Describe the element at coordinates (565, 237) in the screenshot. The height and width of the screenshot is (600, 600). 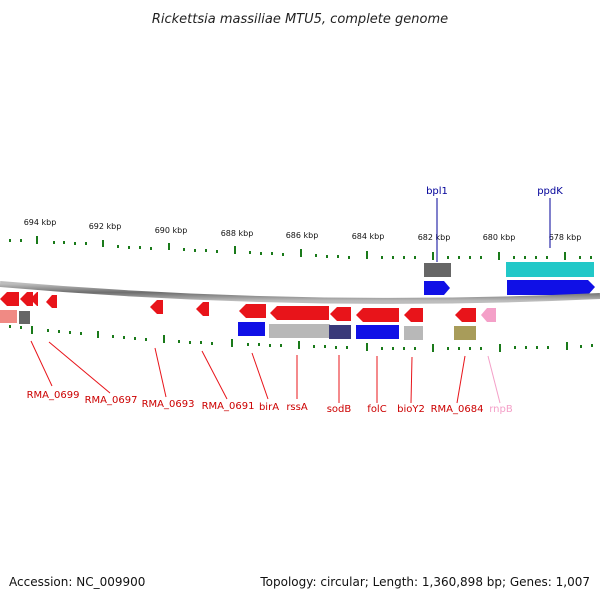
I see `tick-label: 678 kbp` at that location.